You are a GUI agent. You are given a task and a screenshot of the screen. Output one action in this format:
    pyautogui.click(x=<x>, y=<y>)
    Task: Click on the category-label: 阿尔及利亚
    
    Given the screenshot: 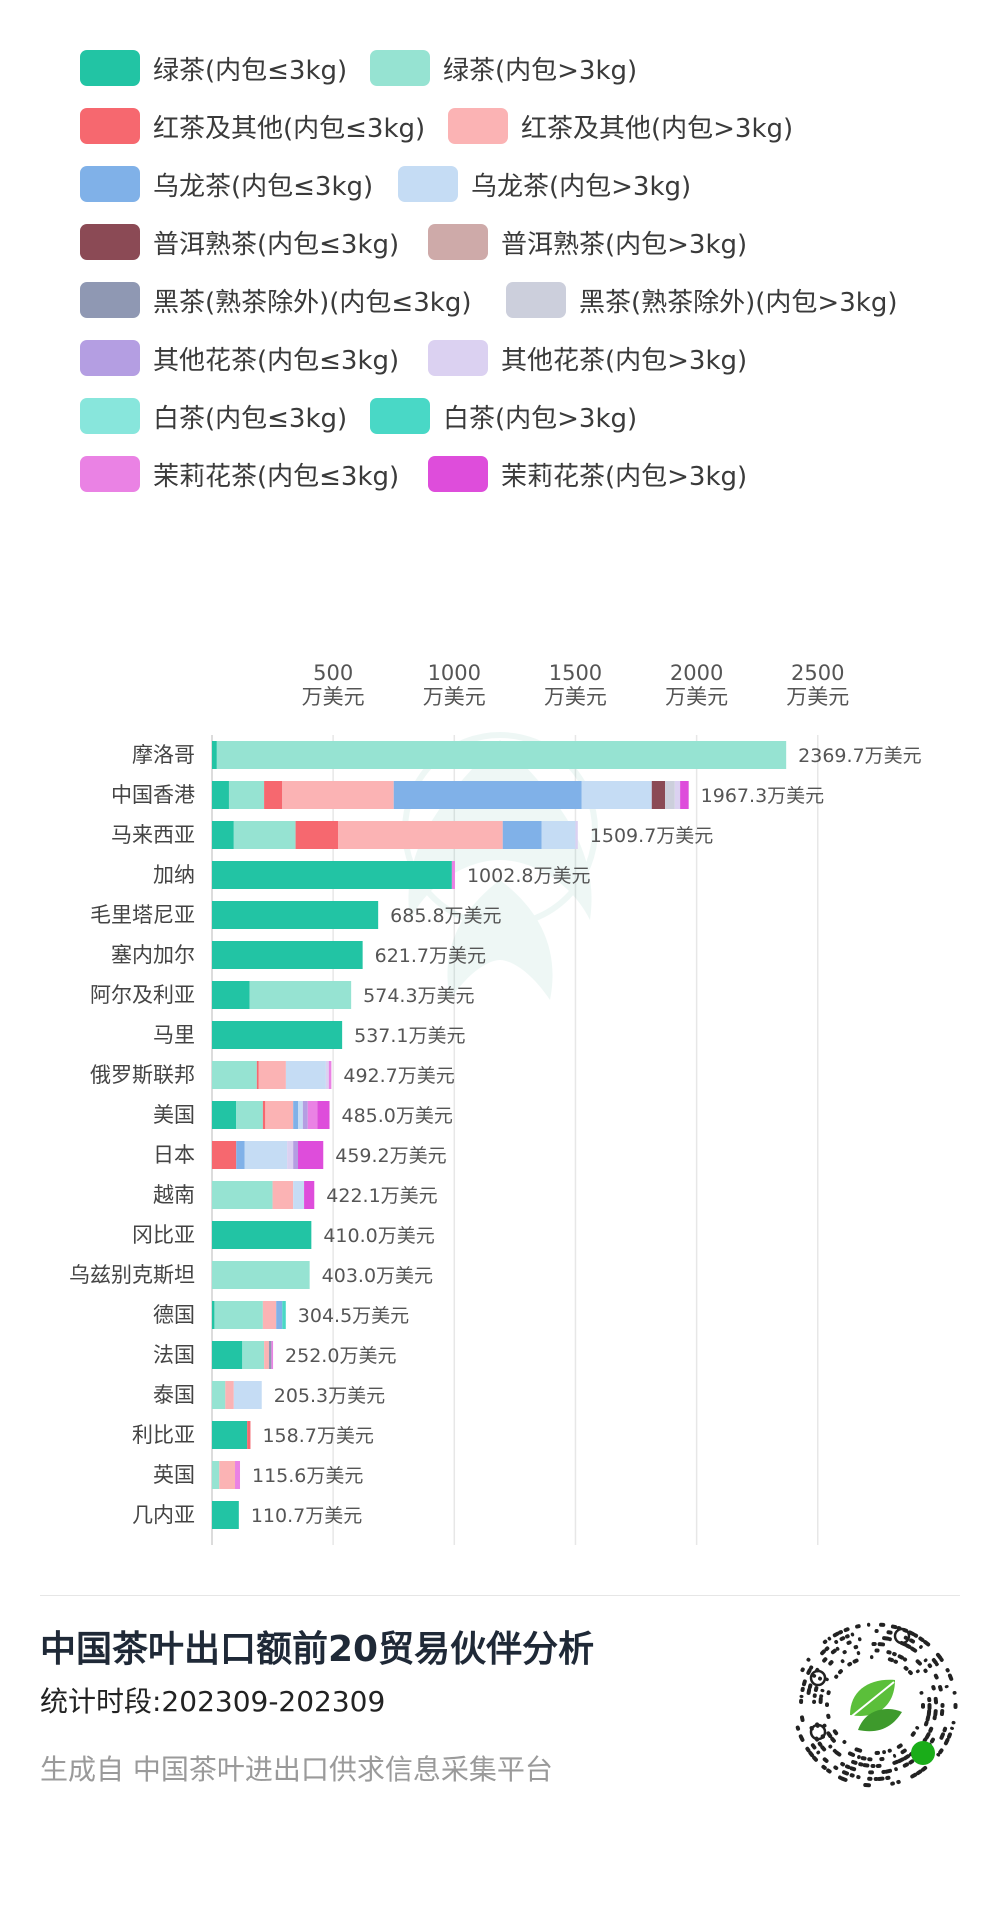 What is the action you would take?
    pyautogui.click(x=142, y=995)
    